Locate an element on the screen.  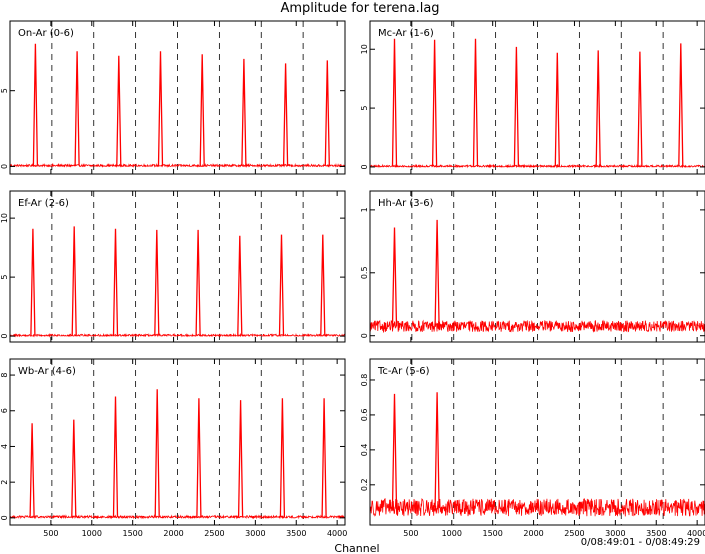
panel-title: Hh-Ar (3-6) is located at coordinates (406, 203).